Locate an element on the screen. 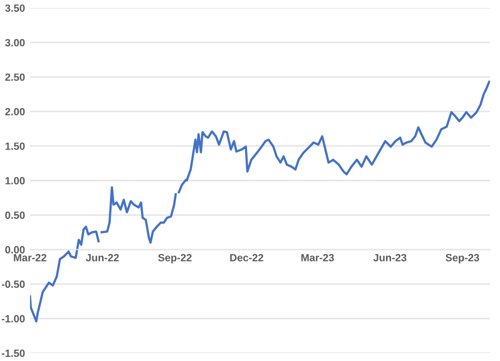  y-tick-label: -1.00 is located at coordinates (13, 318).